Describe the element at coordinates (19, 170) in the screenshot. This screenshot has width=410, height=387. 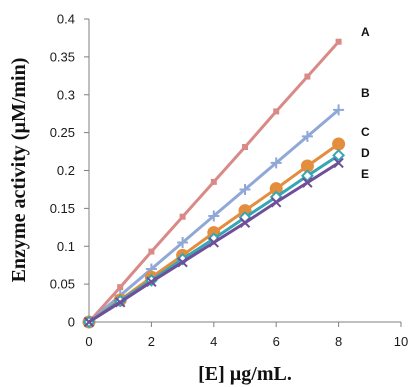
I see `y-axis-title: Enzyme activity (µM/min)` at that location.